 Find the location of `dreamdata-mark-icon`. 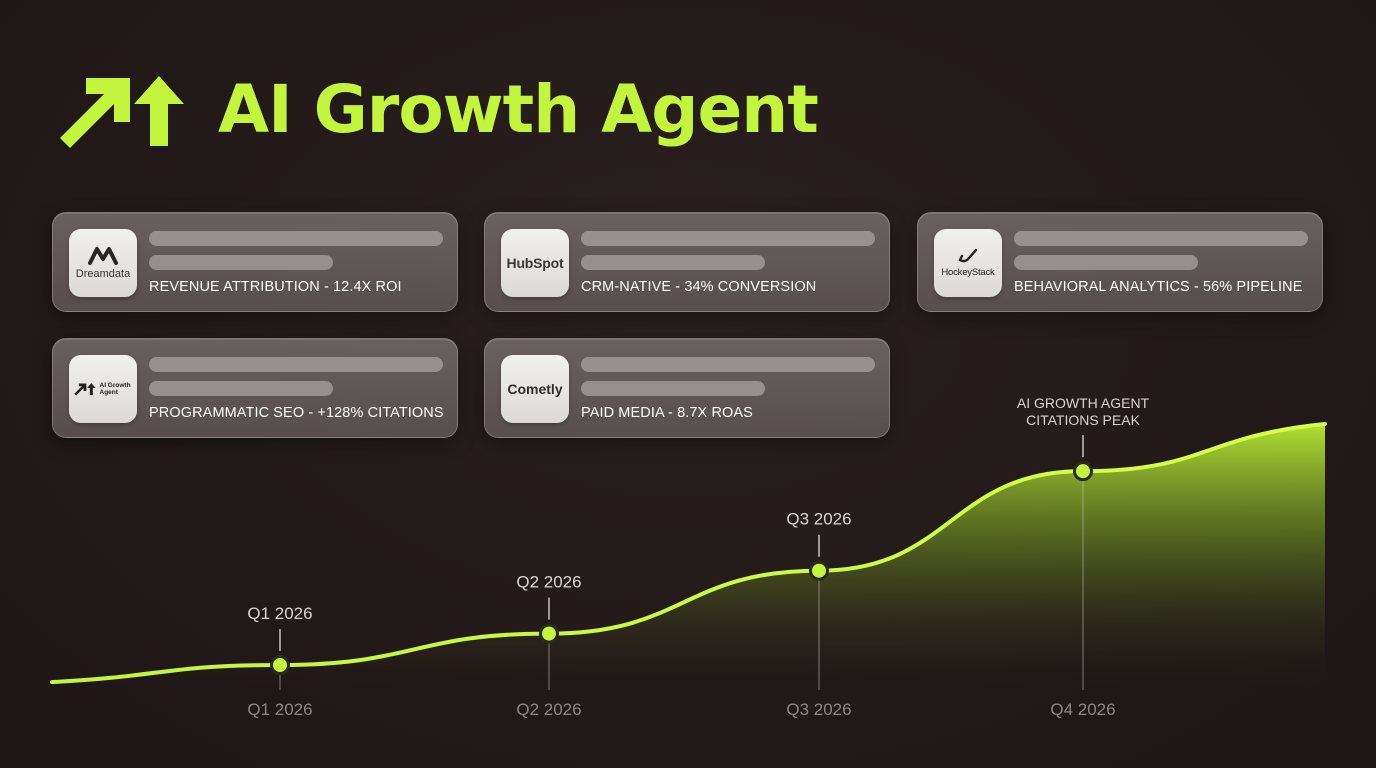

dreamdata-mark-icon is located at coordinates (103, 255).